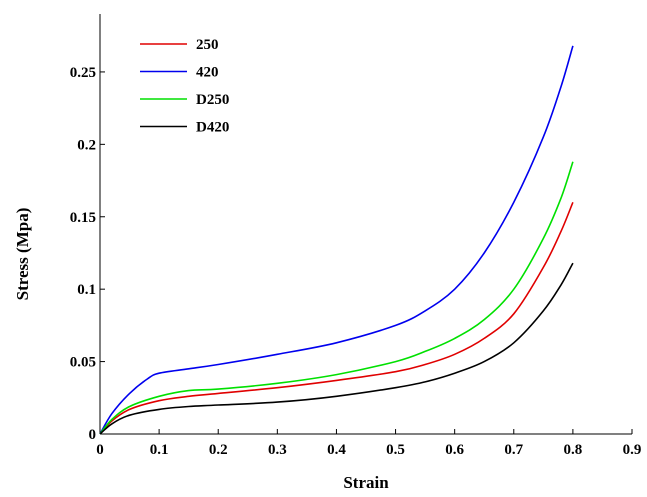 This screenshot has width=647, height=497. I want to click on y-tick-label: 0.05, so click(83, 363).